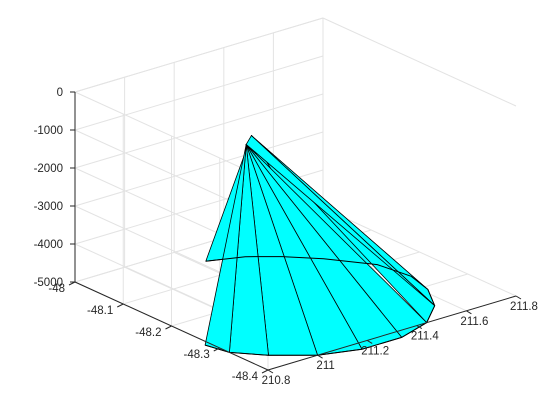 The image size is (560, 420). I want to click on y-tick-label: -48.1, so click(100, 311).